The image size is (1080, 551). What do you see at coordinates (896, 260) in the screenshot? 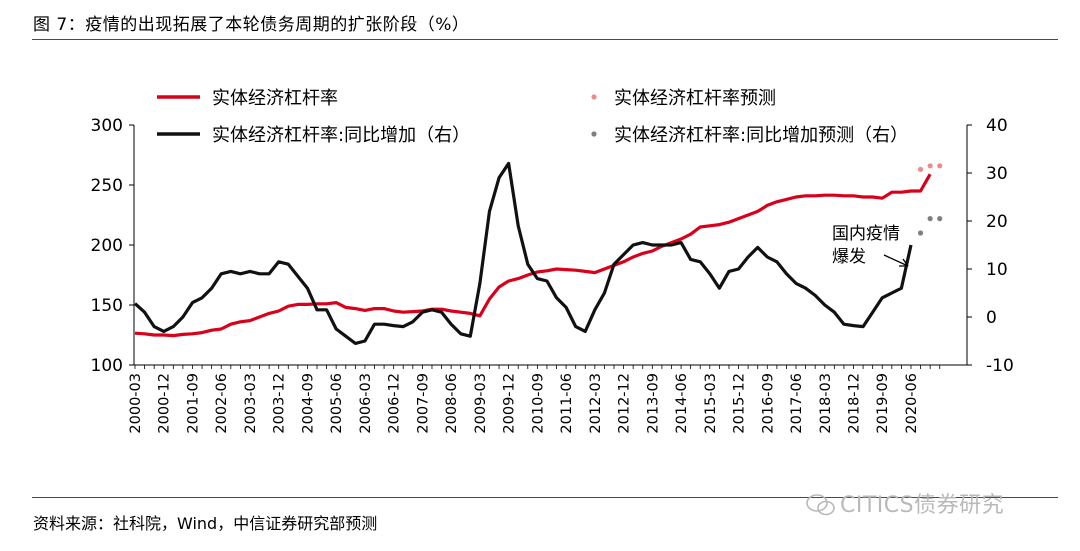
I see `annotation-arrow` at bounding box center [896, 260].